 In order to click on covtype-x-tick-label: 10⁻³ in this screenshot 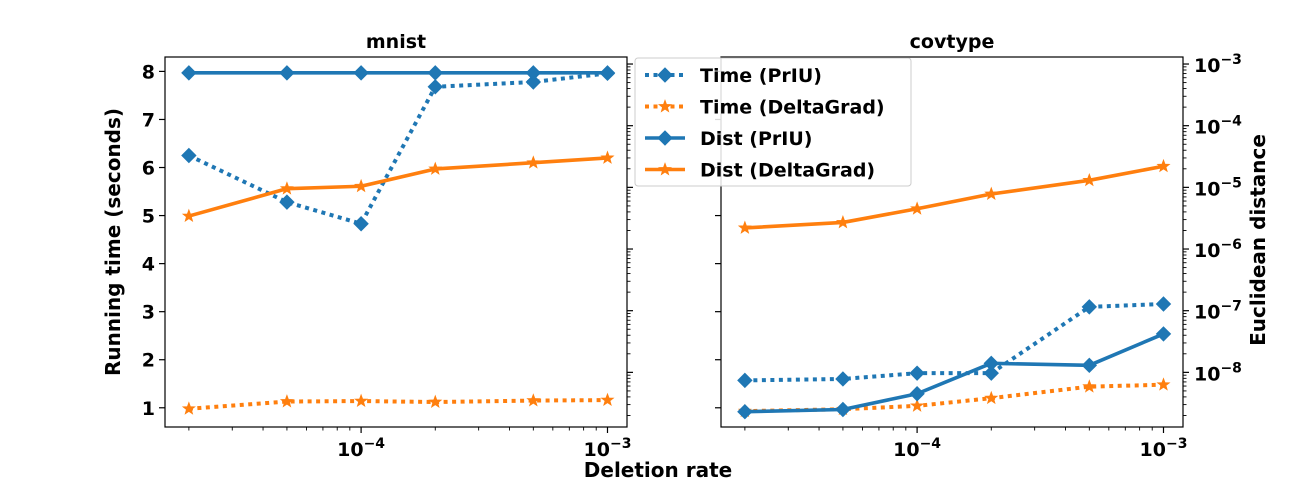, I will do `click(1164, 448)`.